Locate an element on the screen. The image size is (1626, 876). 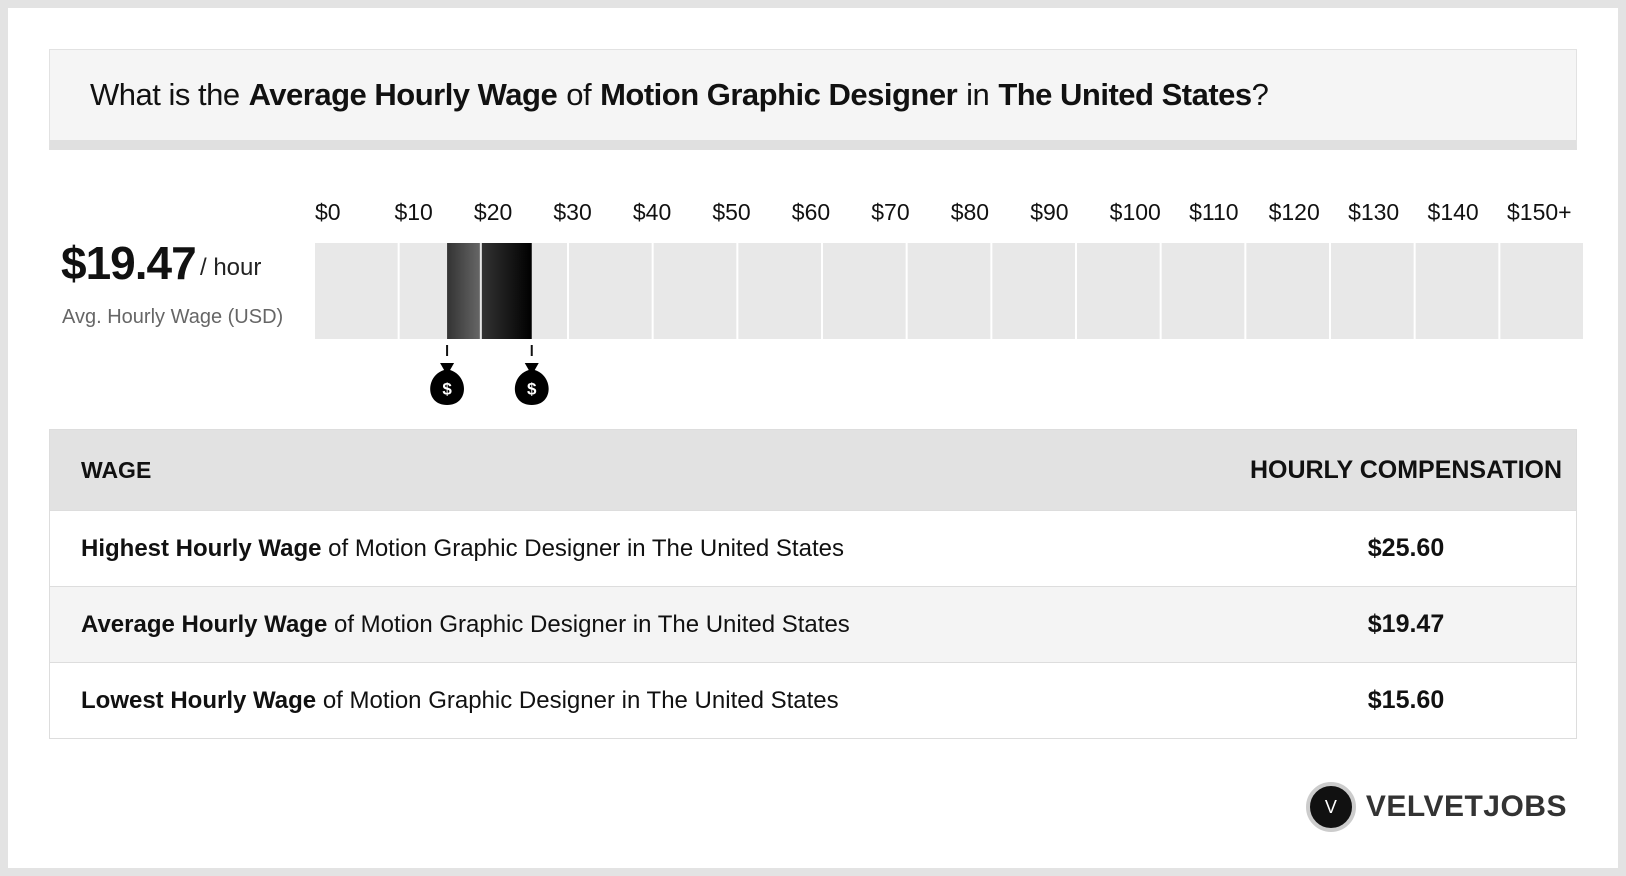
title-text: in is located at coordinates (978, 94).